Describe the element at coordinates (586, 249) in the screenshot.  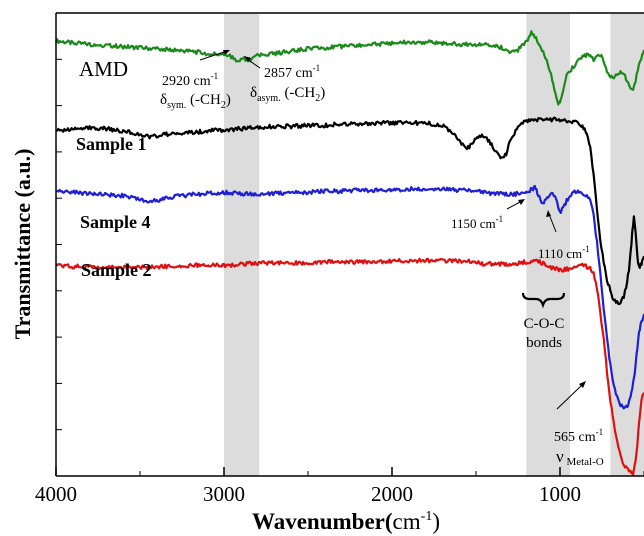
I see `annotation-1110-sup: -1` at that location.